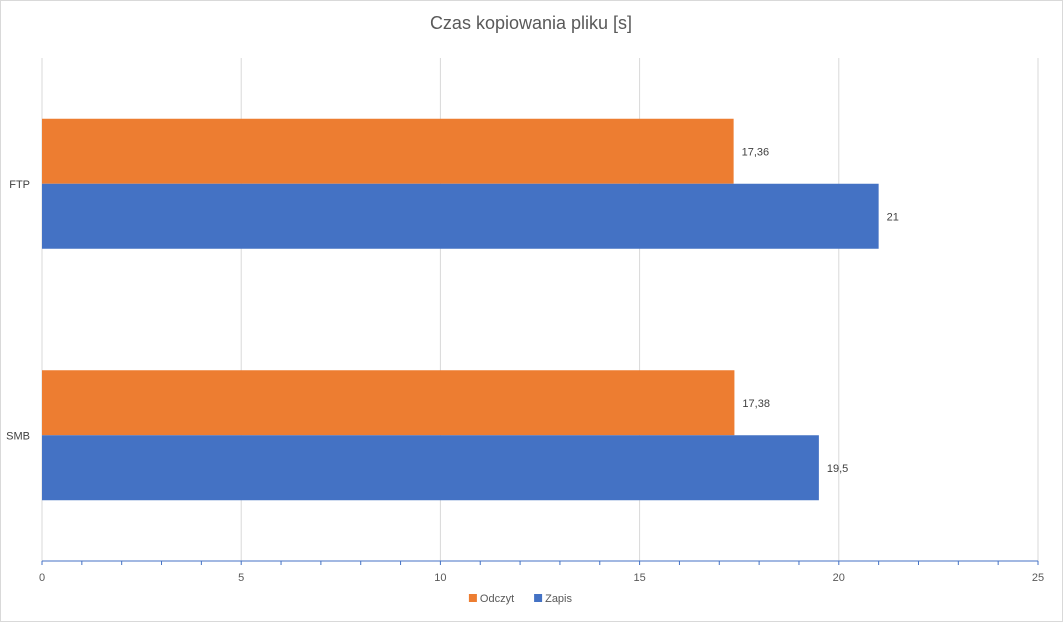 The image size is (1063, 622). Describe the element at coordinates (18, 311) in the screenshot. I see `y-axis-categories: FTP SMB` at that location.